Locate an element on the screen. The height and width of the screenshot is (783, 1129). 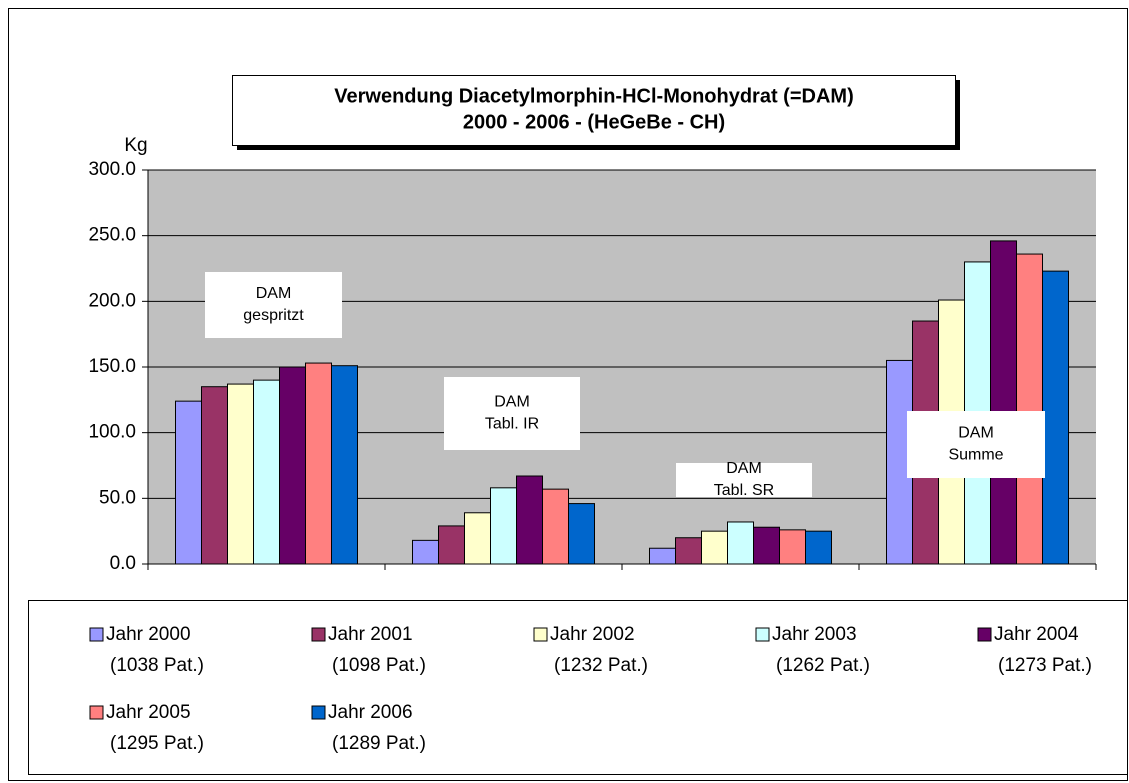
y-tick-label: 300.0 is located at coordinates (112, 169).